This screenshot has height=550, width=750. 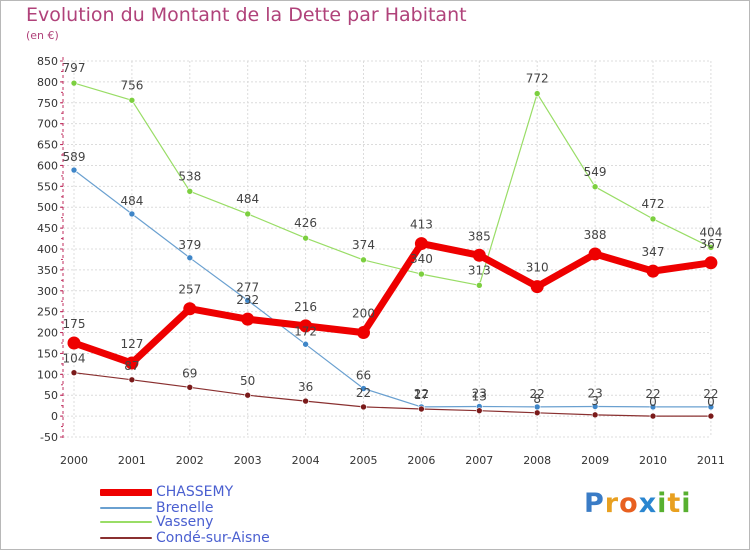 What do you see at coordinates (189, 290) in the screenshot?
I see `data-label-chassemy: 257` at bounding box center [189, 290].